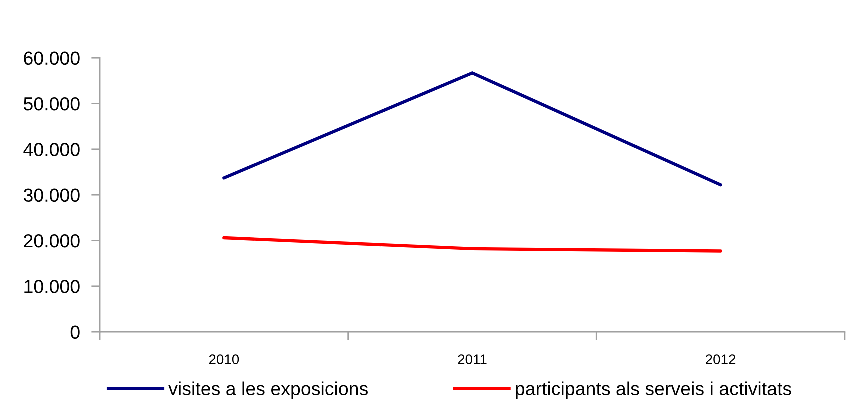  What do you see at coordinates (224, 359) in the screenshot?
I see `x-tick-label: 2010` at bounding box center [224, 359].